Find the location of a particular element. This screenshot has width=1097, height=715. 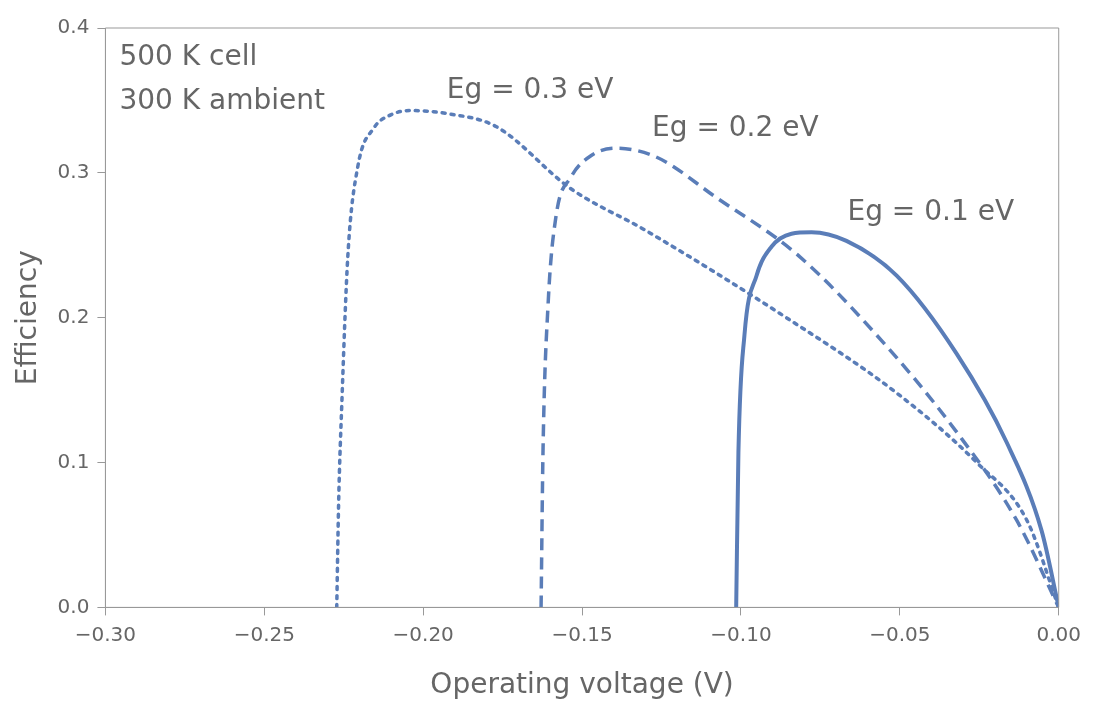

series-label: Eg = 0.2 eV is located at coordinates (735, 126).